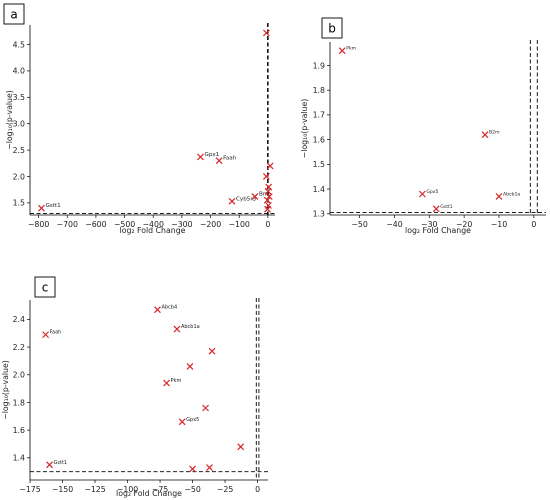  Describe the element at coordinates (19, 347) in the screenshot. I see `y-tick-label: 2.2` at that location.